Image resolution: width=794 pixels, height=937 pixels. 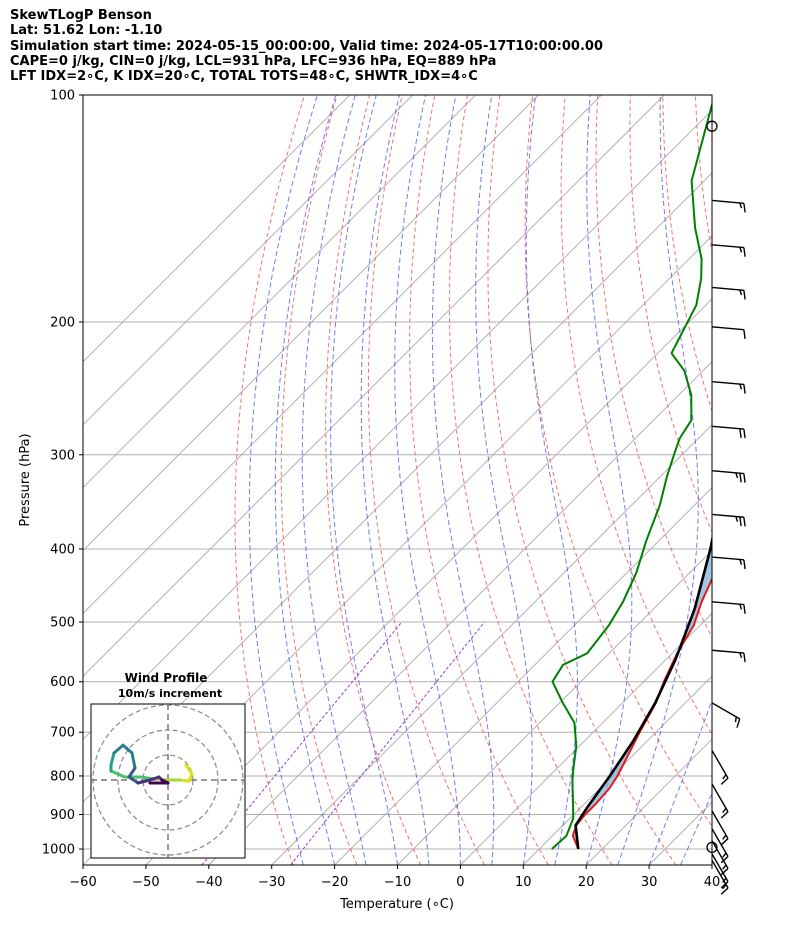 I want to click on x-tick-label: −30, so click(x=271, y=882).